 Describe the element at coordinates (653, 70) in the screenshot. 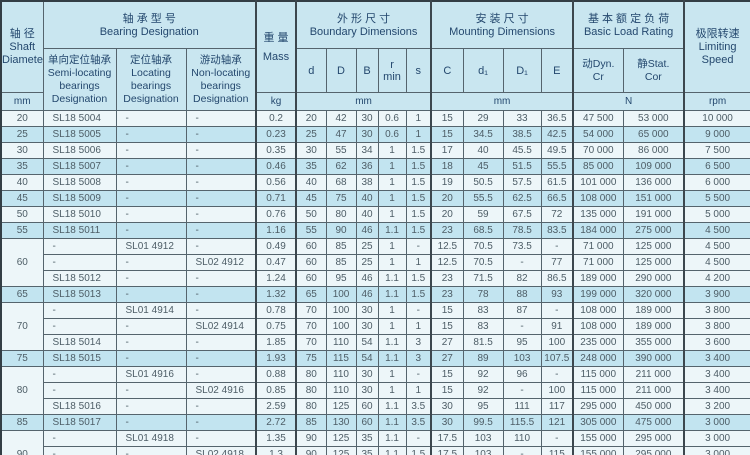

I see `header-static-load: 静Stat. Cor` at that location.